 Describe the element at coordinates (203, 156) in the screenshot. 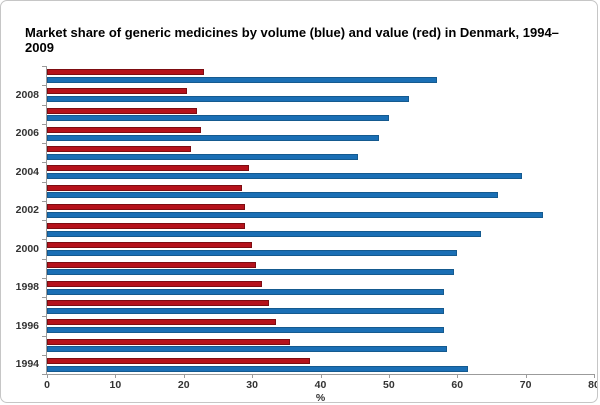

I see `bar-volume-2005` at that location.